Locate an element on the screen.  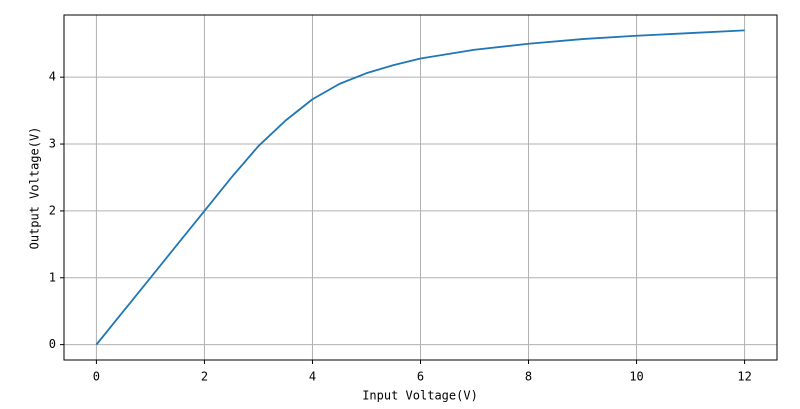
y-tick-label: 2 is located at coordinates (52, 210).